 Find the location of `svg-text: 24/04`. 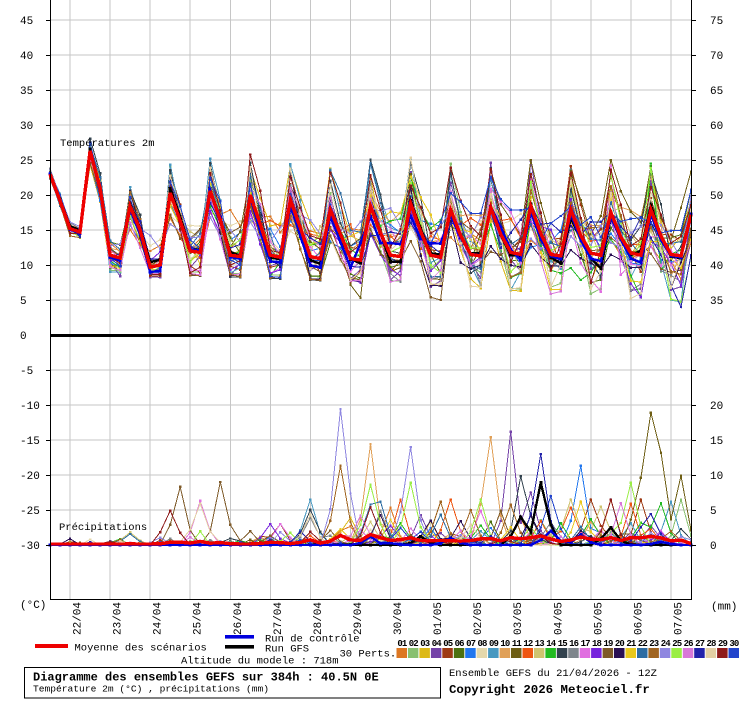

svg-text: 24/04 is located at coordinates (159, 618).